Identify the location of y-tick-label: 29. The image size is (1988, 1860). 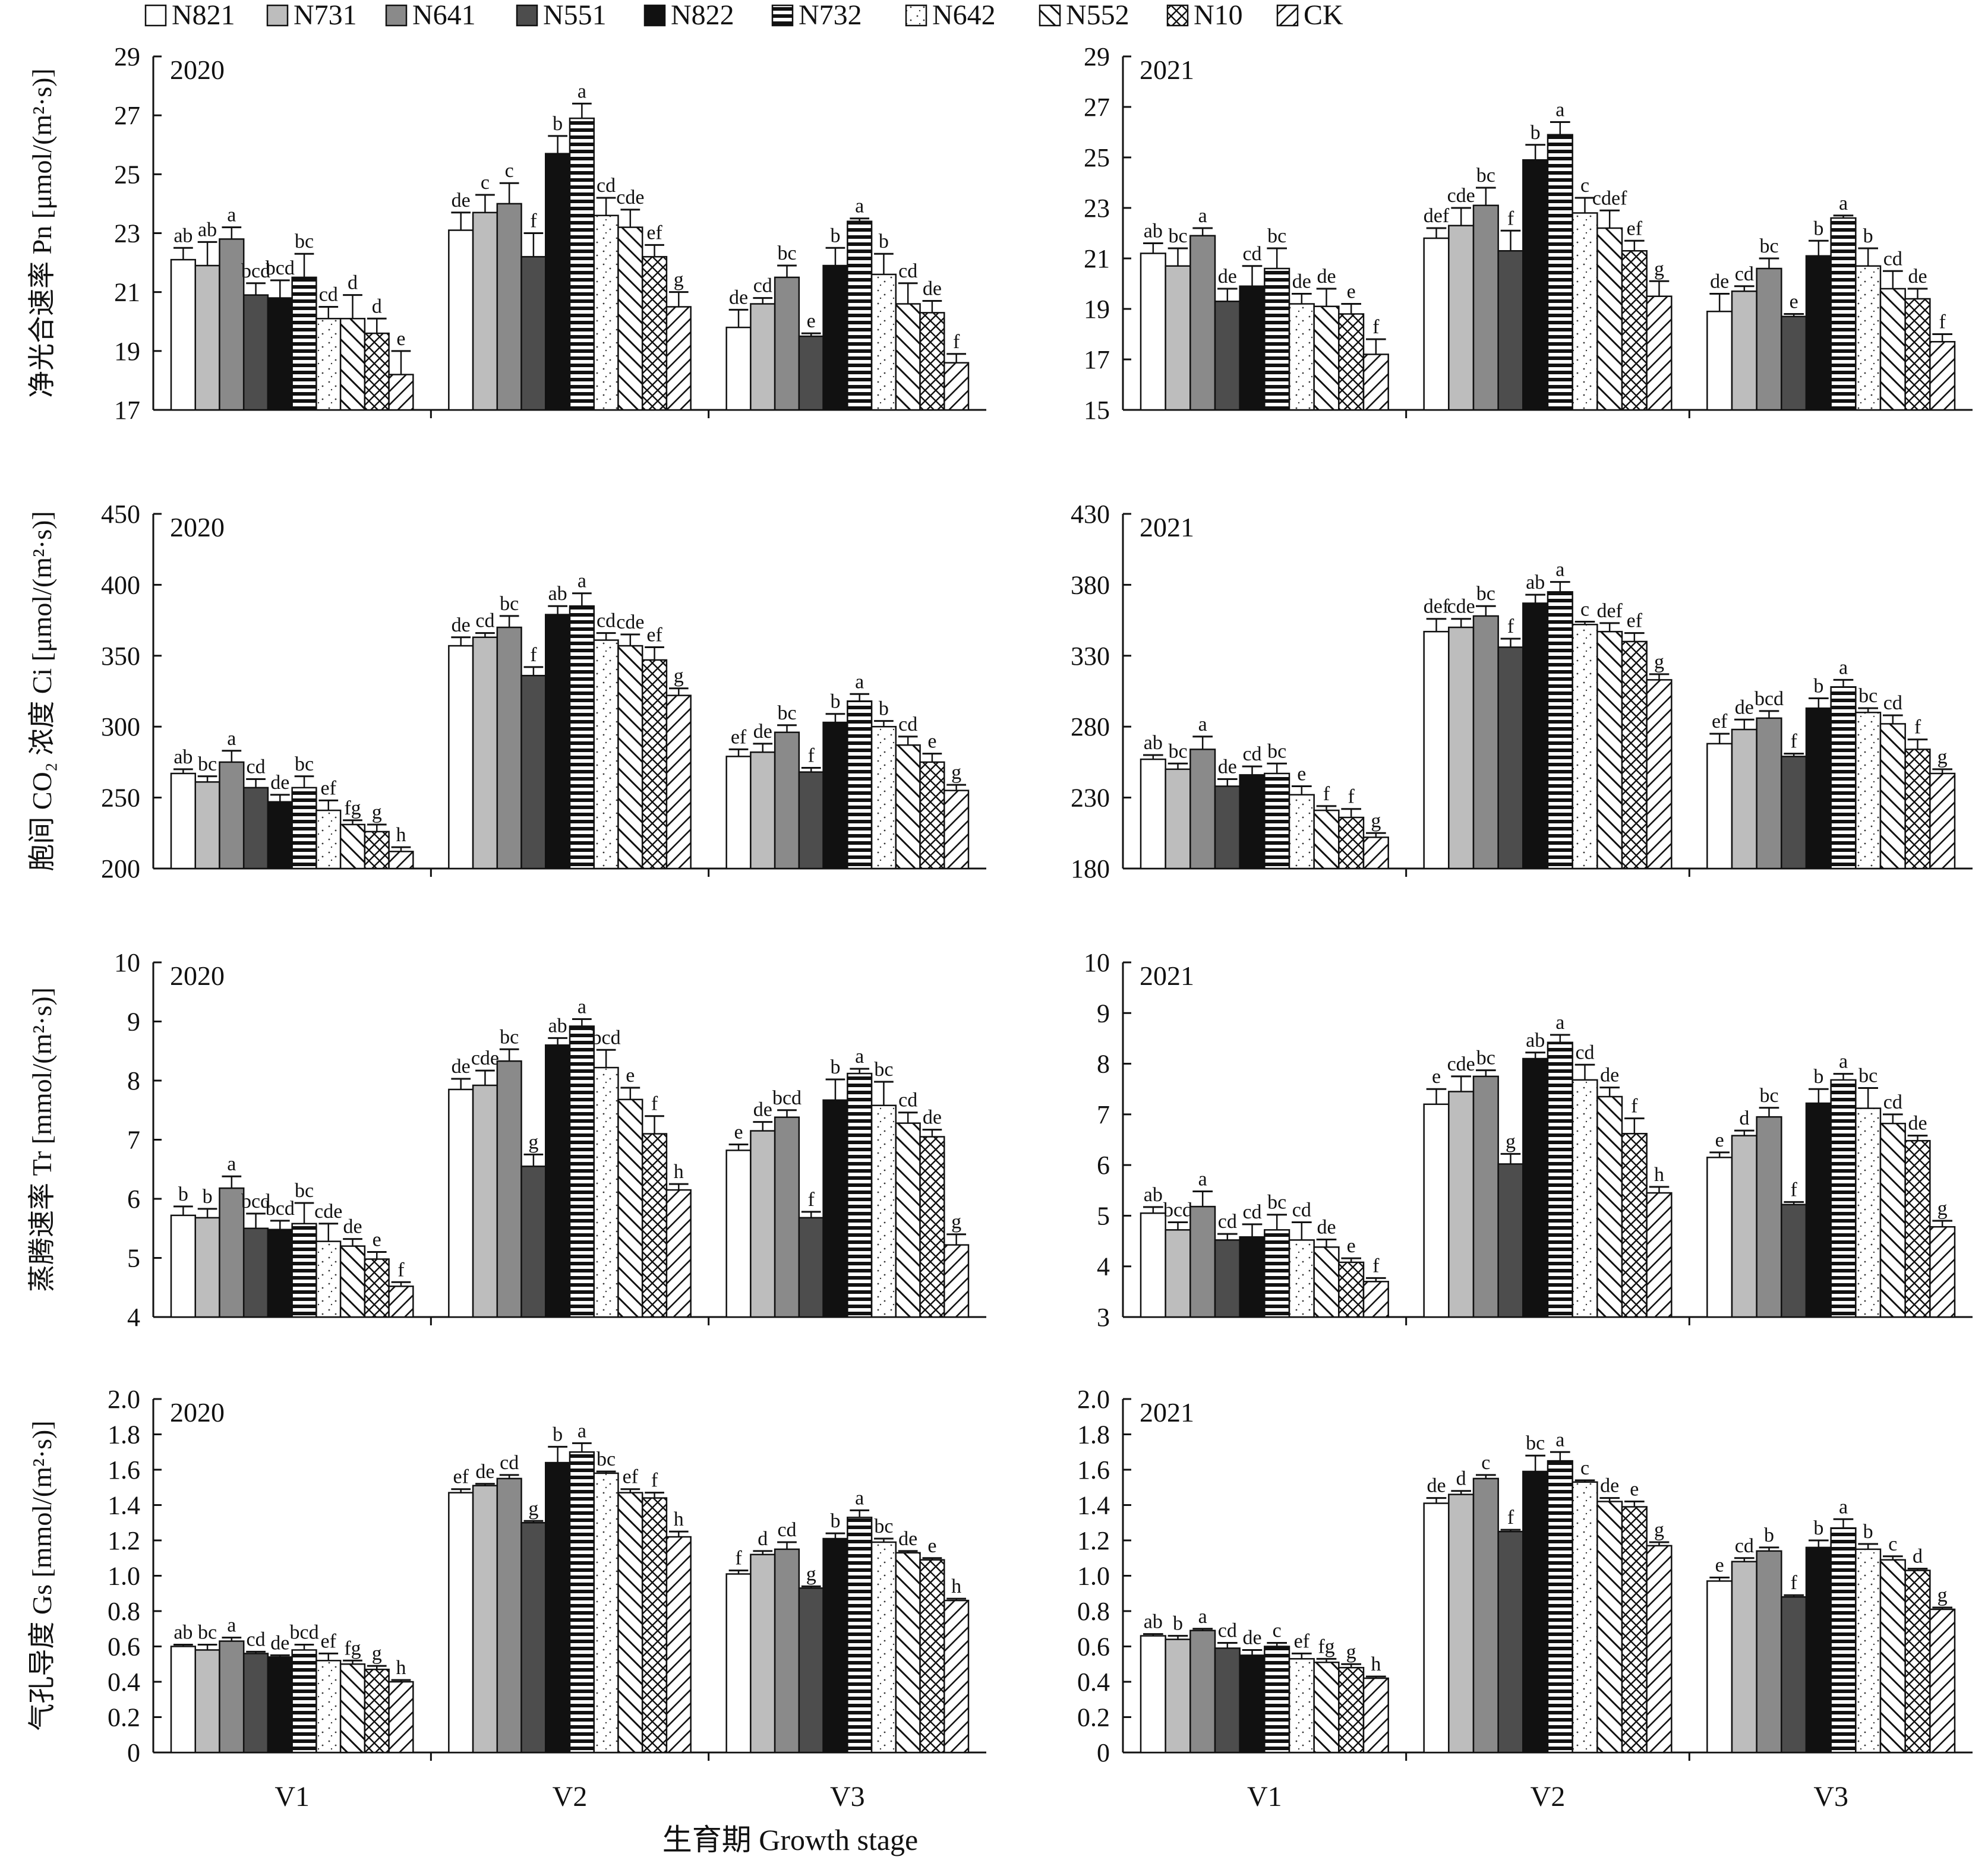
(1097, 56).